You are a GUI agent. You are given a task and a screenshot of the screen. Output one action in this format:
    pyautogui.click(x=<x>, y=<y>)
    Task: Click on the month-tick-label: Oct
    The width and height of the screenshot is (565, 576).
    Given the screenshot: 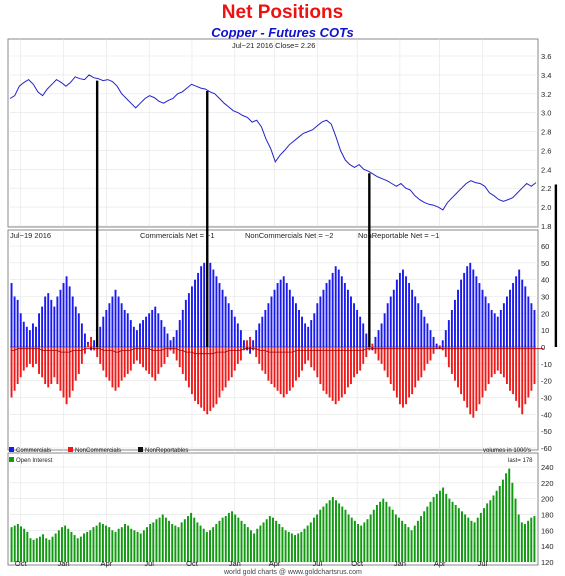 What is the action you would take?
    pyautogui.click(x=21, y=563)
    